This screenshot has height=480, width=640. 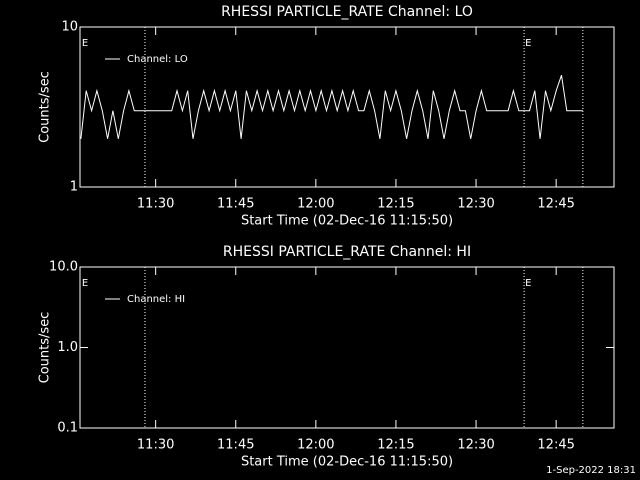 What do you see at coordinates (63, 267) in the screenshot?
I see `y-tick-label: 10.0` at bounding box center [63, 267].